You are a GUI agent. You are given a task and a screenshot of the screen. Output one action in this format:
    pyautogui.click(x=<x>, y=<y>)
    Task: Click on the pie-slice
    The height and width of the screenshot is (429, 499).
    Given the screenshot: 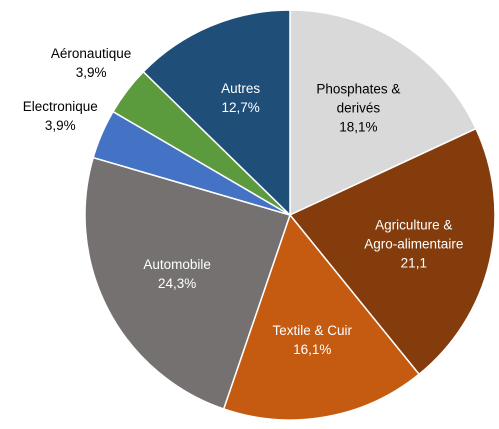 What is the action you would take?
    pyautogui.click(x=216, y=113)
    